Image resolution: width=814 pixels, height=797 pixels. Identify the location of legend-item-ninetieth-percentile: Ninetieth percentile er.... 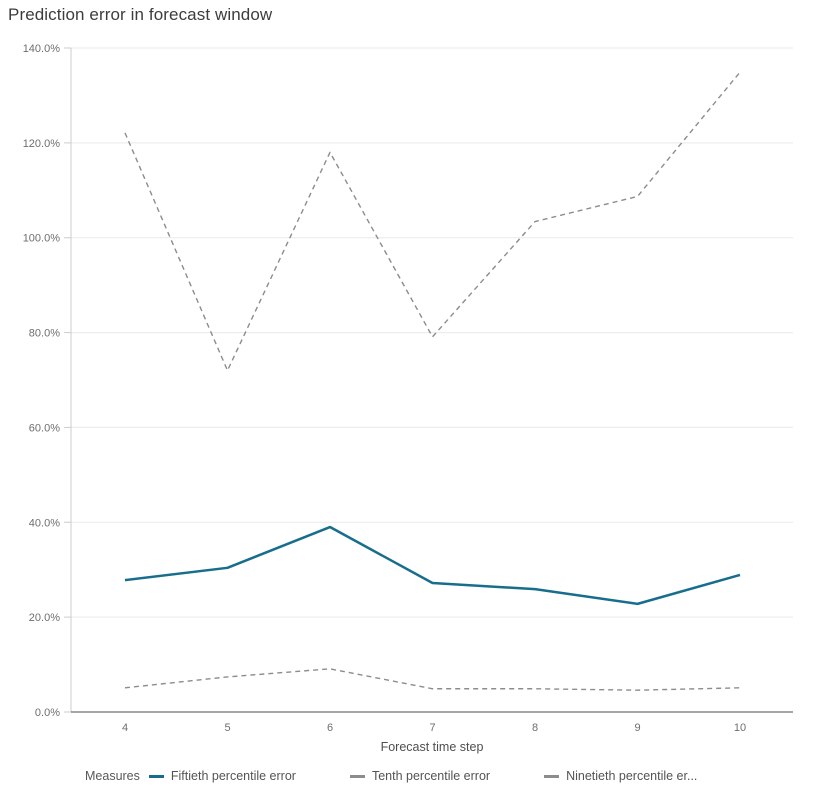
(620, 776).